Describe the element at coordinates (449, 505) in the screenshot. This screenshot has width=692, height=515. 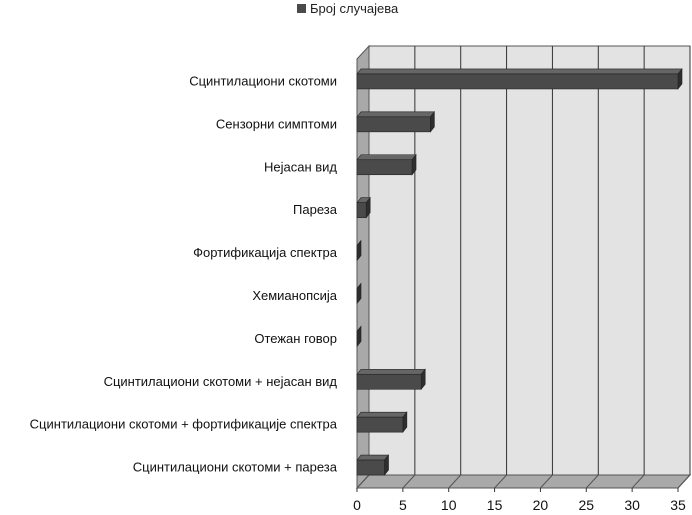
I see `x-tick-label: 10` at that location.